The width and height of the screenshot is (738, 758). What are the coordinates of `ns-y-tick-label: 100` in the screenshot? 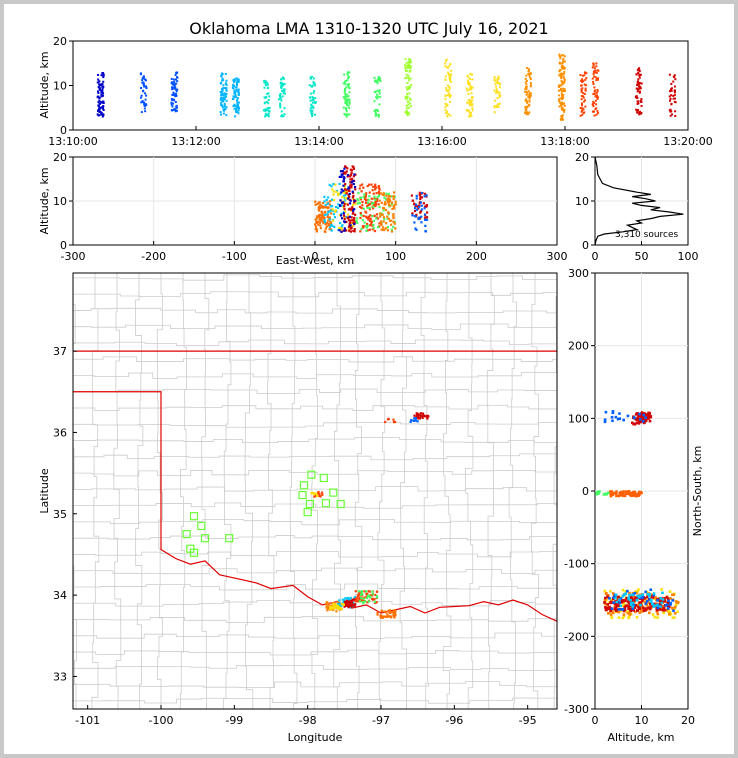 It's located at (578, 418).